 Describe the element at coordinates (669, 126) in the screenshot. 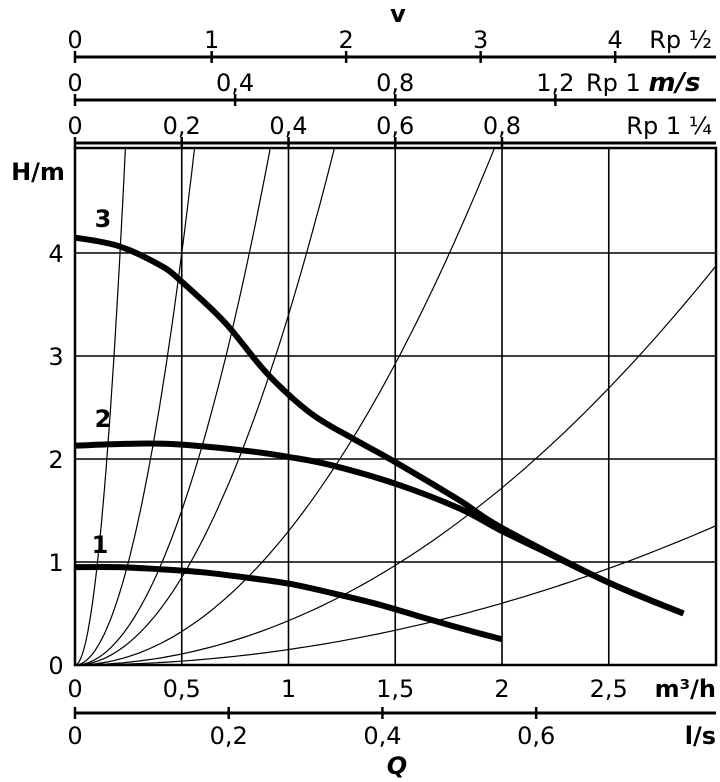

I see `scale-name-rp1-quarter: Rp 1 ¼` at that location.